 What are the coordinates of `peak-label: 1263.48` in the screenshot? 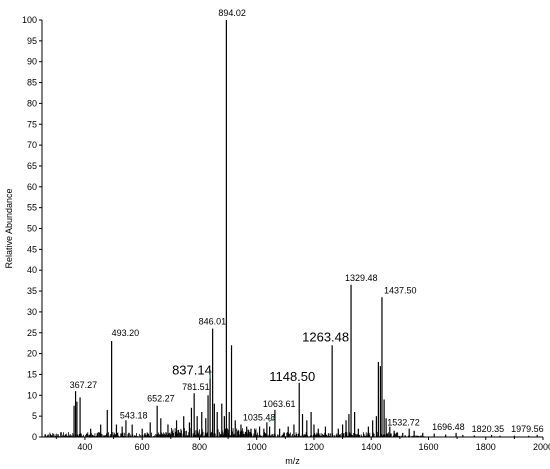 It's located at (325, 336).